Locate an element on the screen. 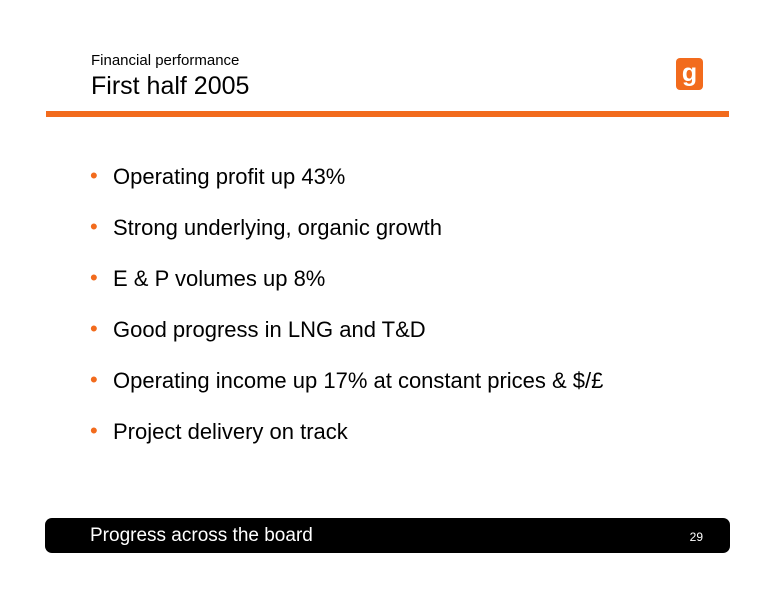  bg-group-logo-icon: g is located at coordinates (689, 74).